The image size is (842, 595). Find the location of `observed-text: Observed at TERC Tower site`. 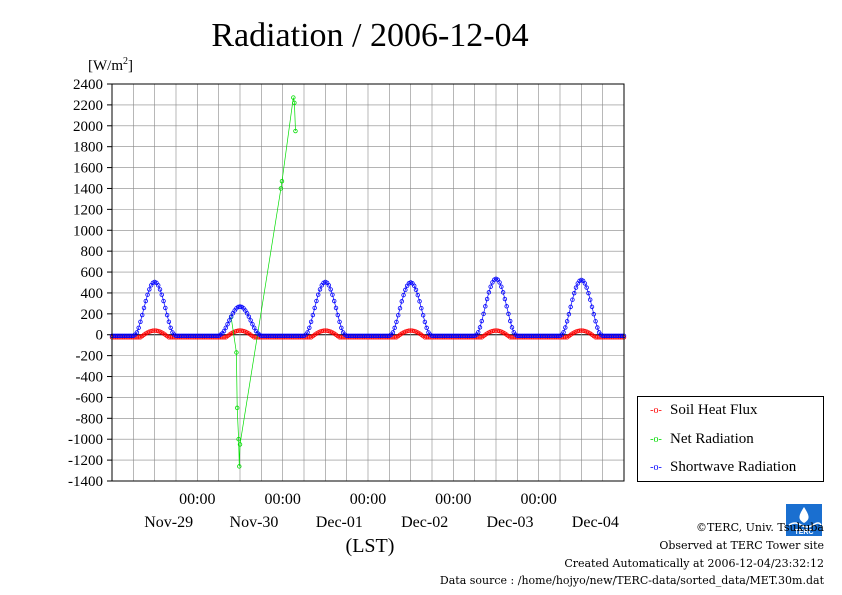

observed-text: Observed at TERC Tower site is located at coordinates (741, 545).